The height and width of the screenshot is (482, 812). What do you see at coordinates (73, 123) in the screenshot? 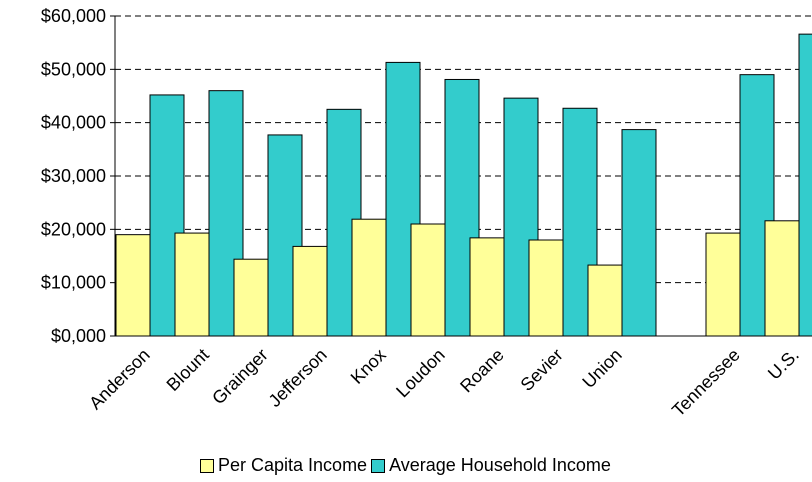
I see `y-tick-label: $40,000` at bounding box center [73, 123].